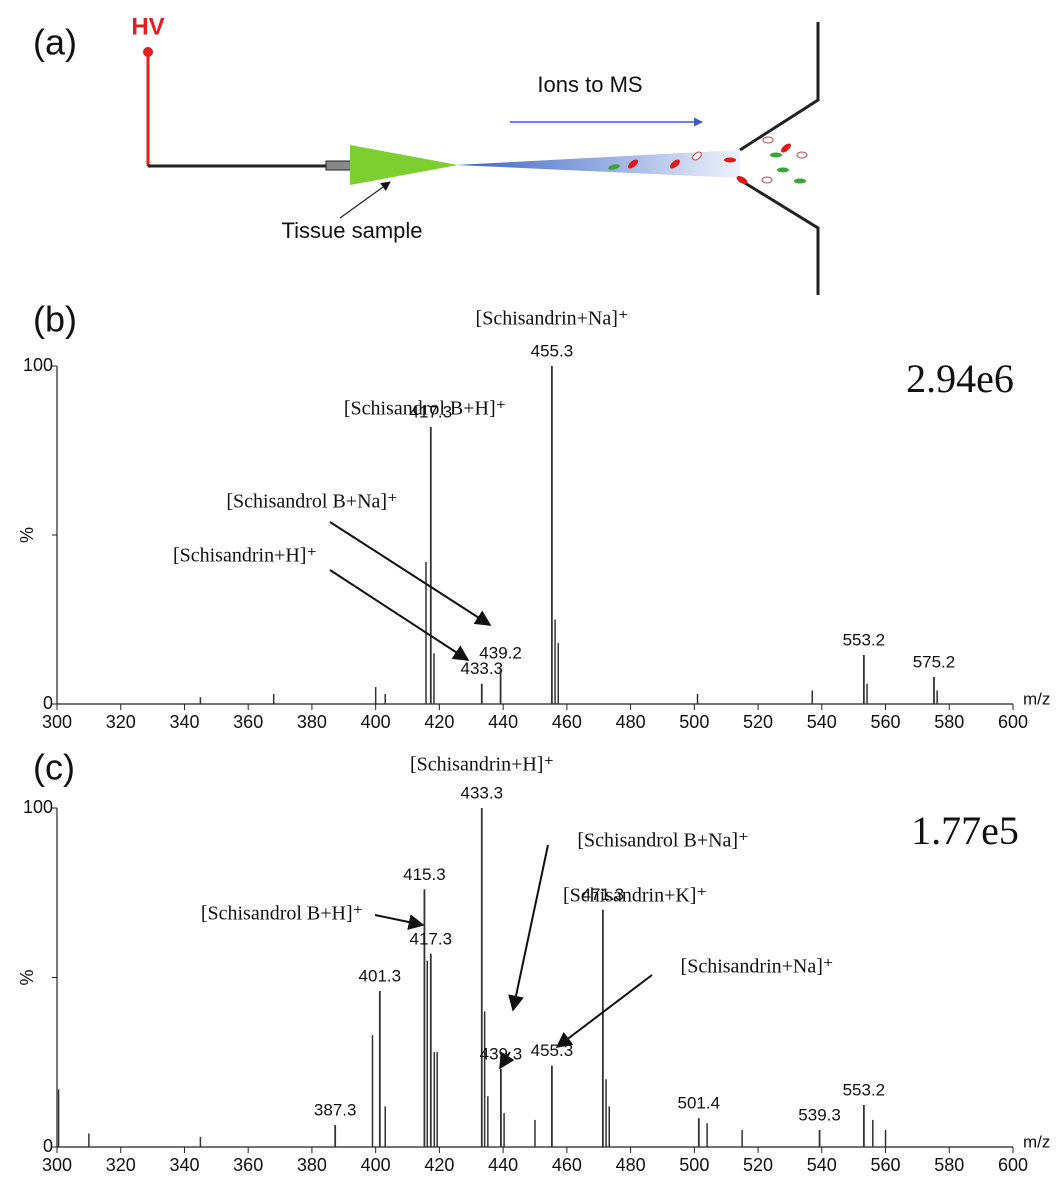  What do you see at coordinates (500, 653) in the screenshot?
I see `peak-label: 439.2` at bounding box center [500, 653].